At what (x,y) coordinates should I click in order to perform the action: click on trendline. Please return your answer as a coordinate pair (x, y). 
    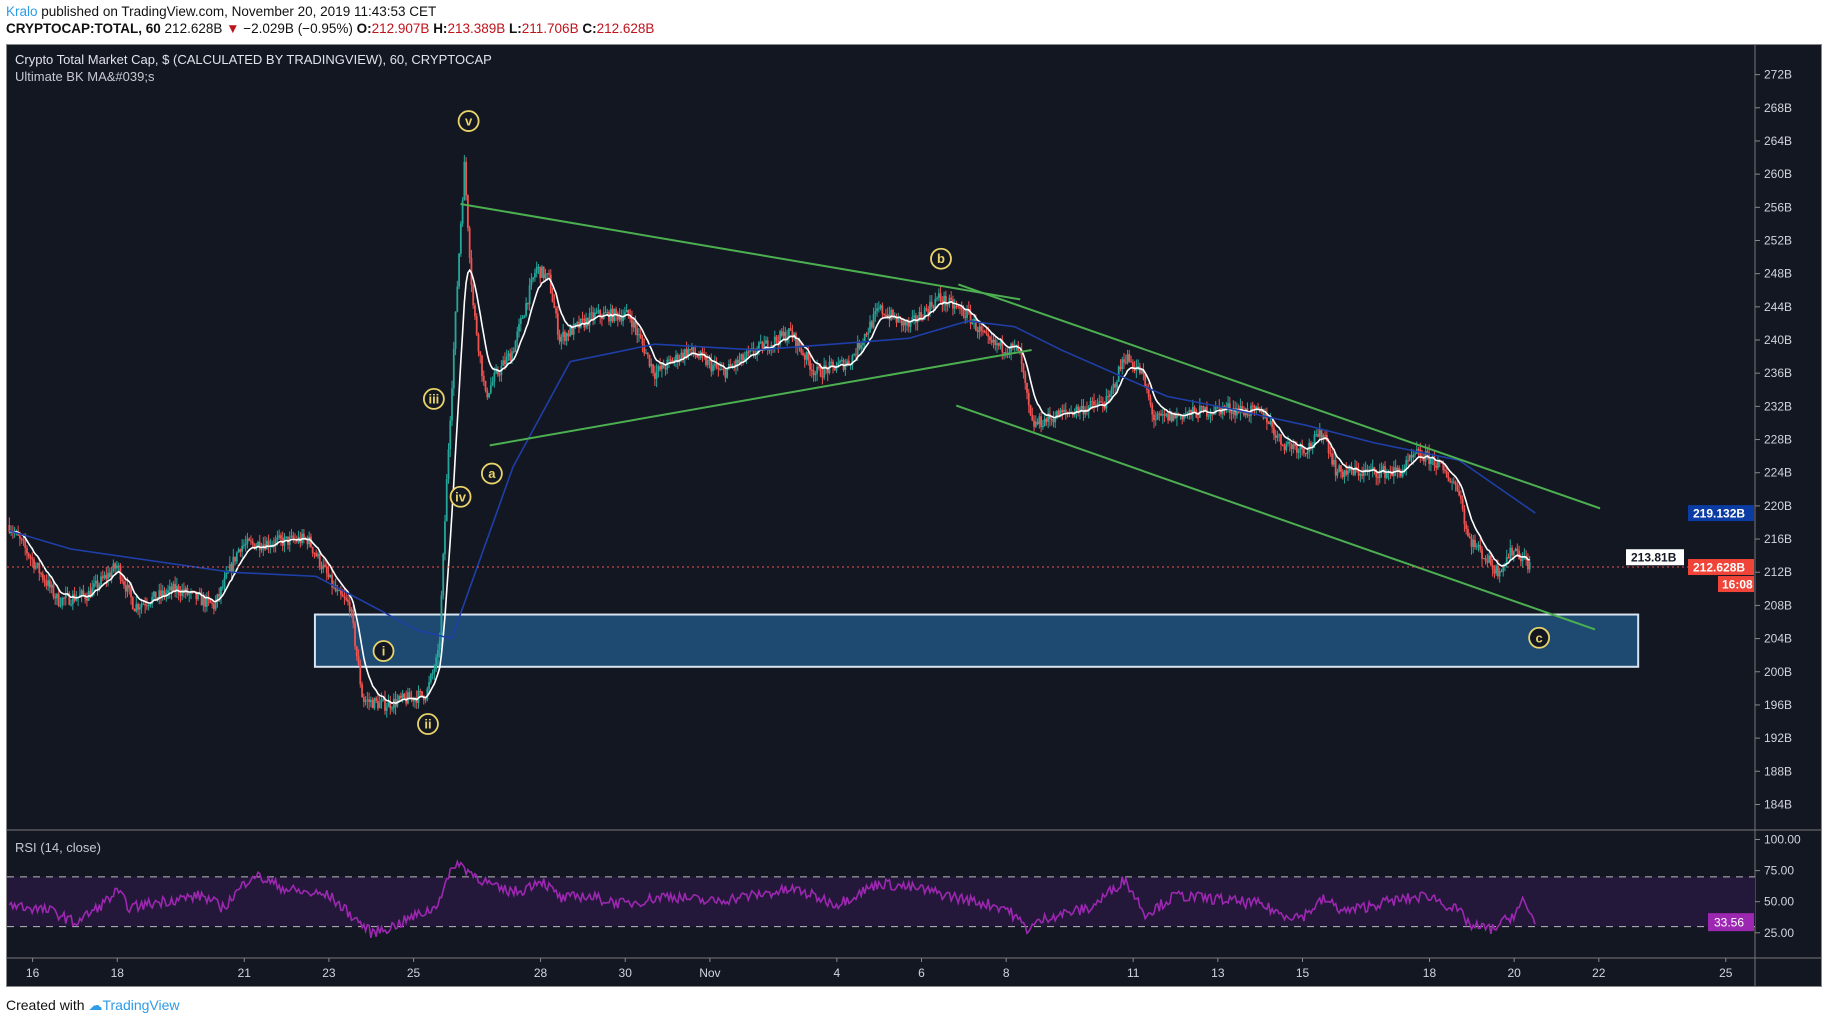
    Looking at the image, I should click on (760, 397).